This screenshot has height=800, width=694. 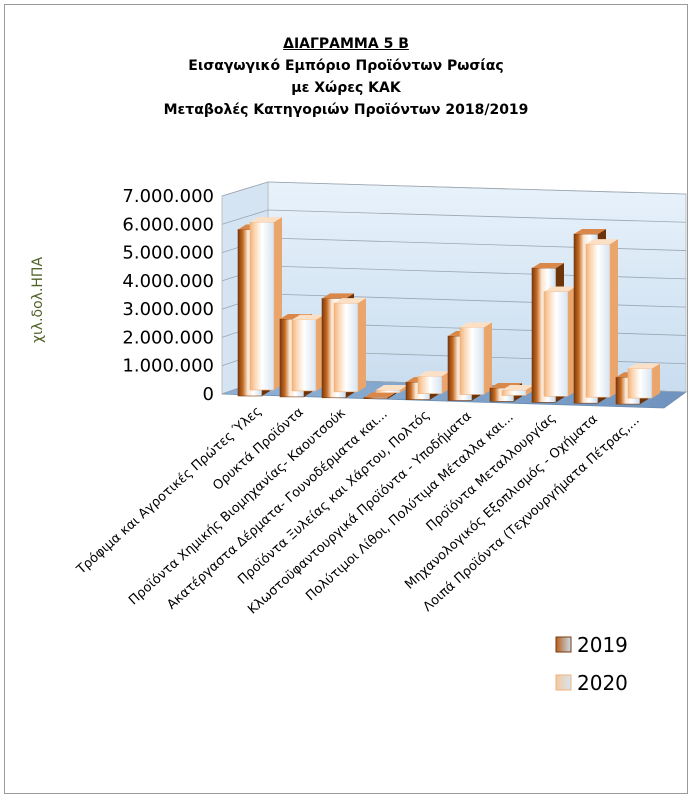 I want to click on y-tick-label: 6.000.000, so click(x=168, y=224).